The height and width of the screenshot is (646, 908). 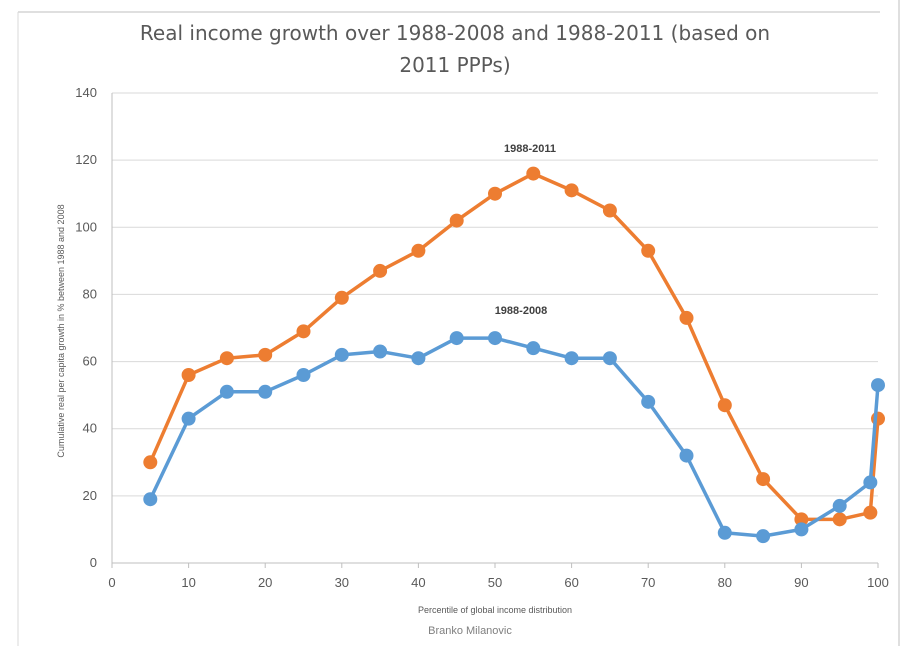 What do you see at coordinates (265, 582) in the screenshot?
I see `x-tick-label: 20` at bounding box center [265, 582].